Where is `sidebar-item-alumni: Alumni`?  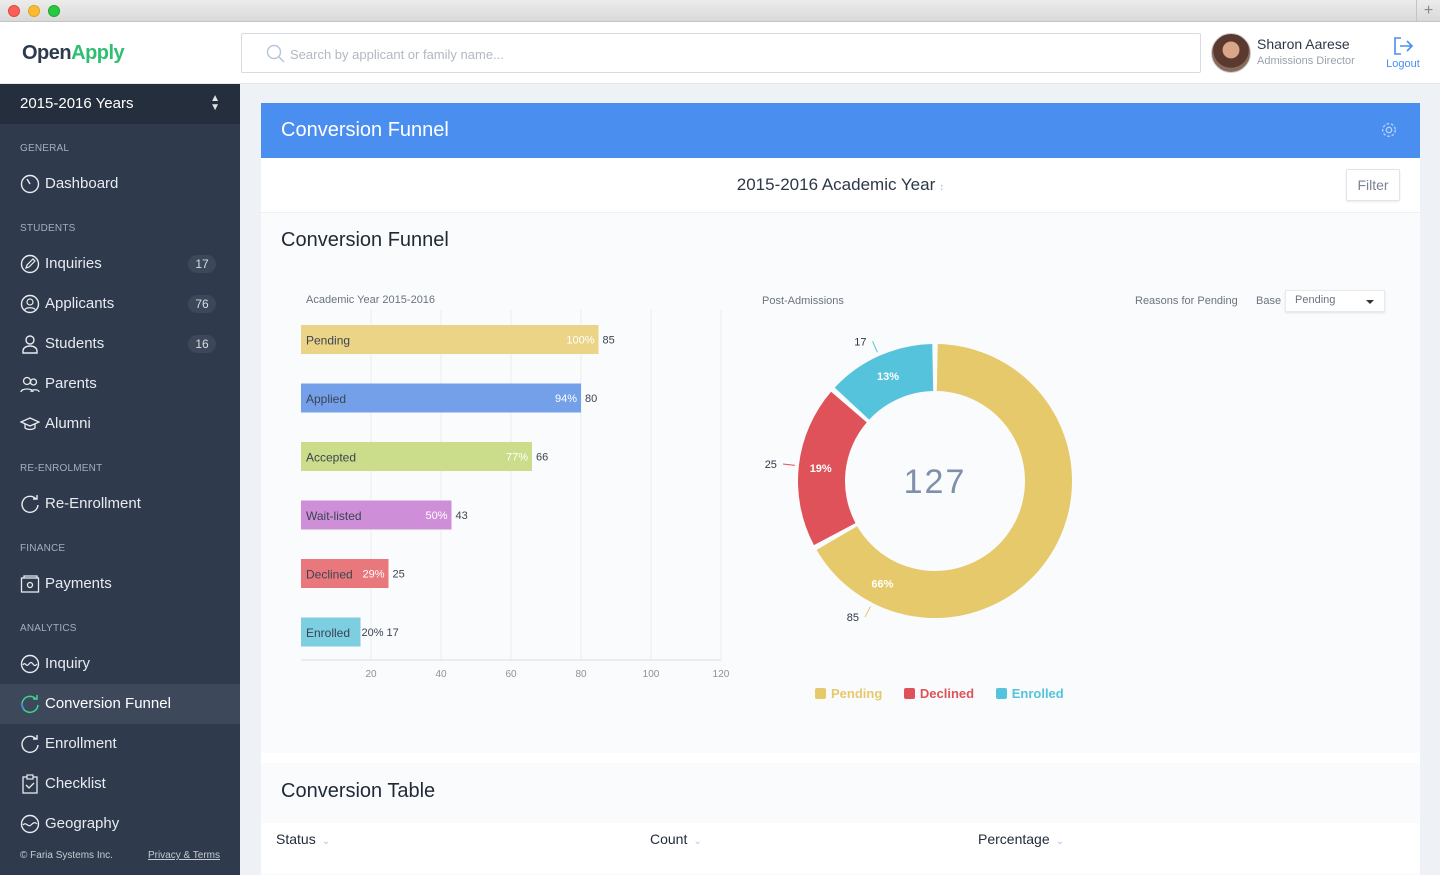
sidebar-item-alumni: Alumni is located at coordinates (120, 424).